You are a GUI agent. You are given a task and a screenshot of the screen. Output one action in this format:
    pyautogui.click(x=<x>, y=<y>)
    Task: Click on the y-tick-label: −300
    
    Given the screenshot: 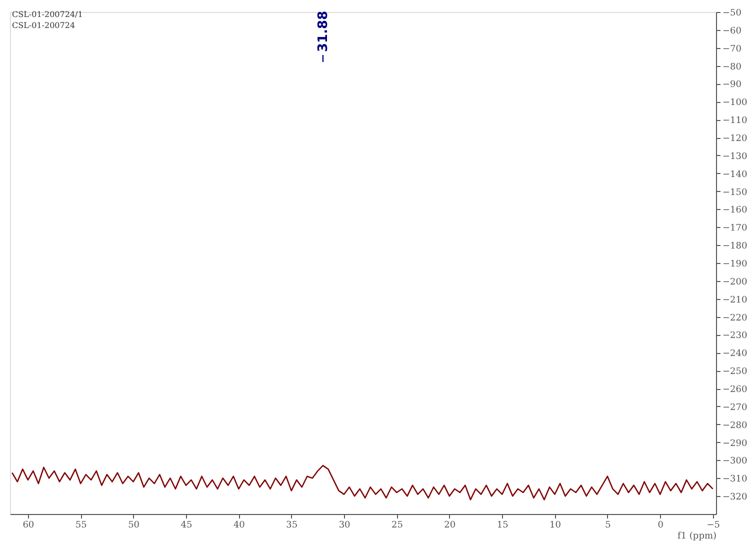 What is the action you would take?
    pyautogui.click(x=734, y=461)
    